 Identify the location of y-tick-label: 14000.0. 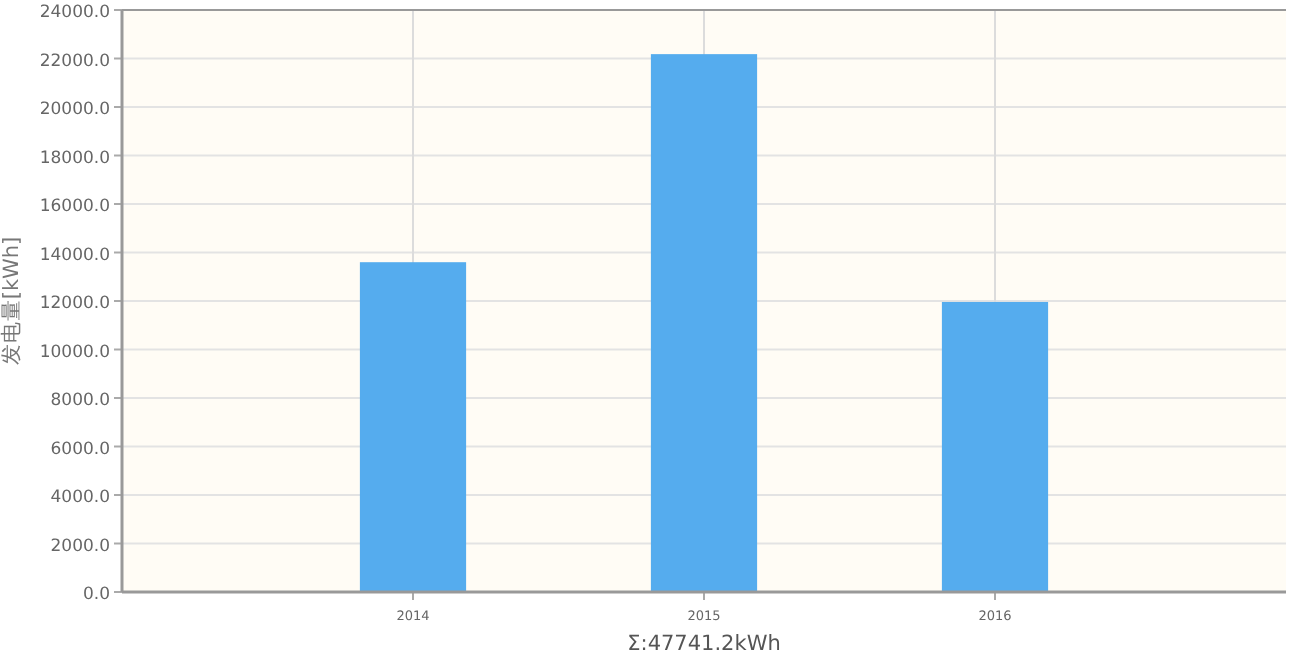
(74, 255).